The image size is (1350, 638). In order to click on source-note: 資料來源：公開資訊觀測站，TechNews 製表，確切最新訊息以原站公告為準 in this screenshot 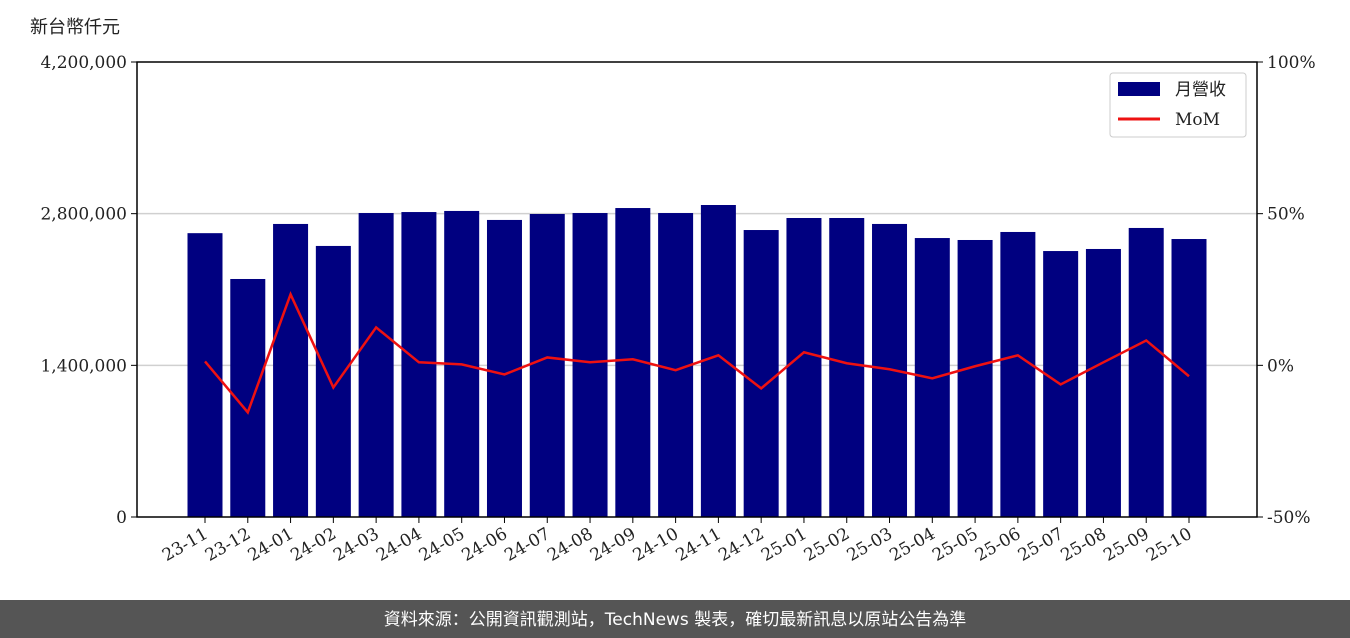, I will do `click(675, 620)`.